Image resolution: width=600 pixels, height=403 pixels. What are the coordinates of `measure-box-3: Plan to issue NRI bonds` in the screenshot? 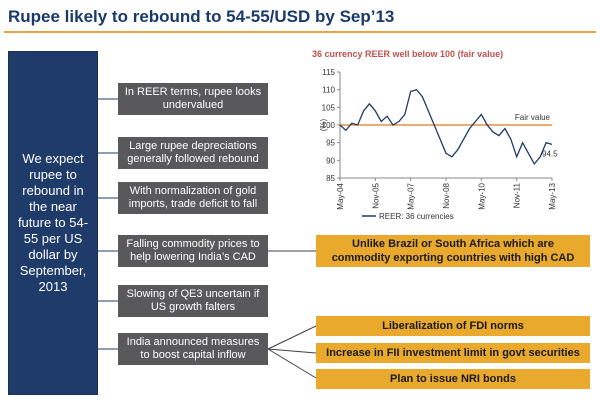 It's located at (453, 379).